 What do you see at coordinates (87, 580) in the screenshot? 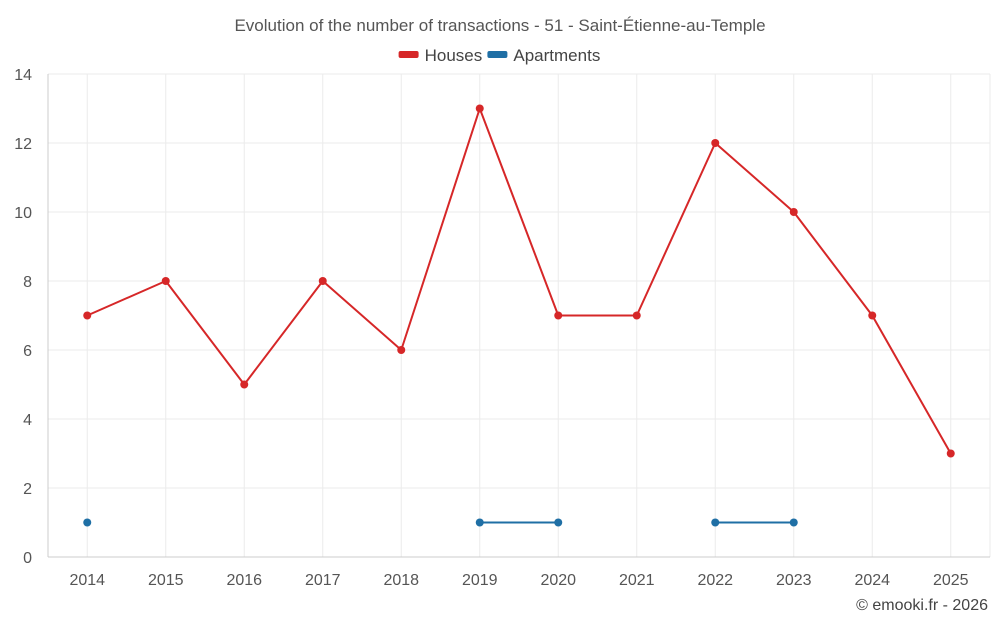
I see `x-tick-label: 2014` at bounding box center [87, 580].